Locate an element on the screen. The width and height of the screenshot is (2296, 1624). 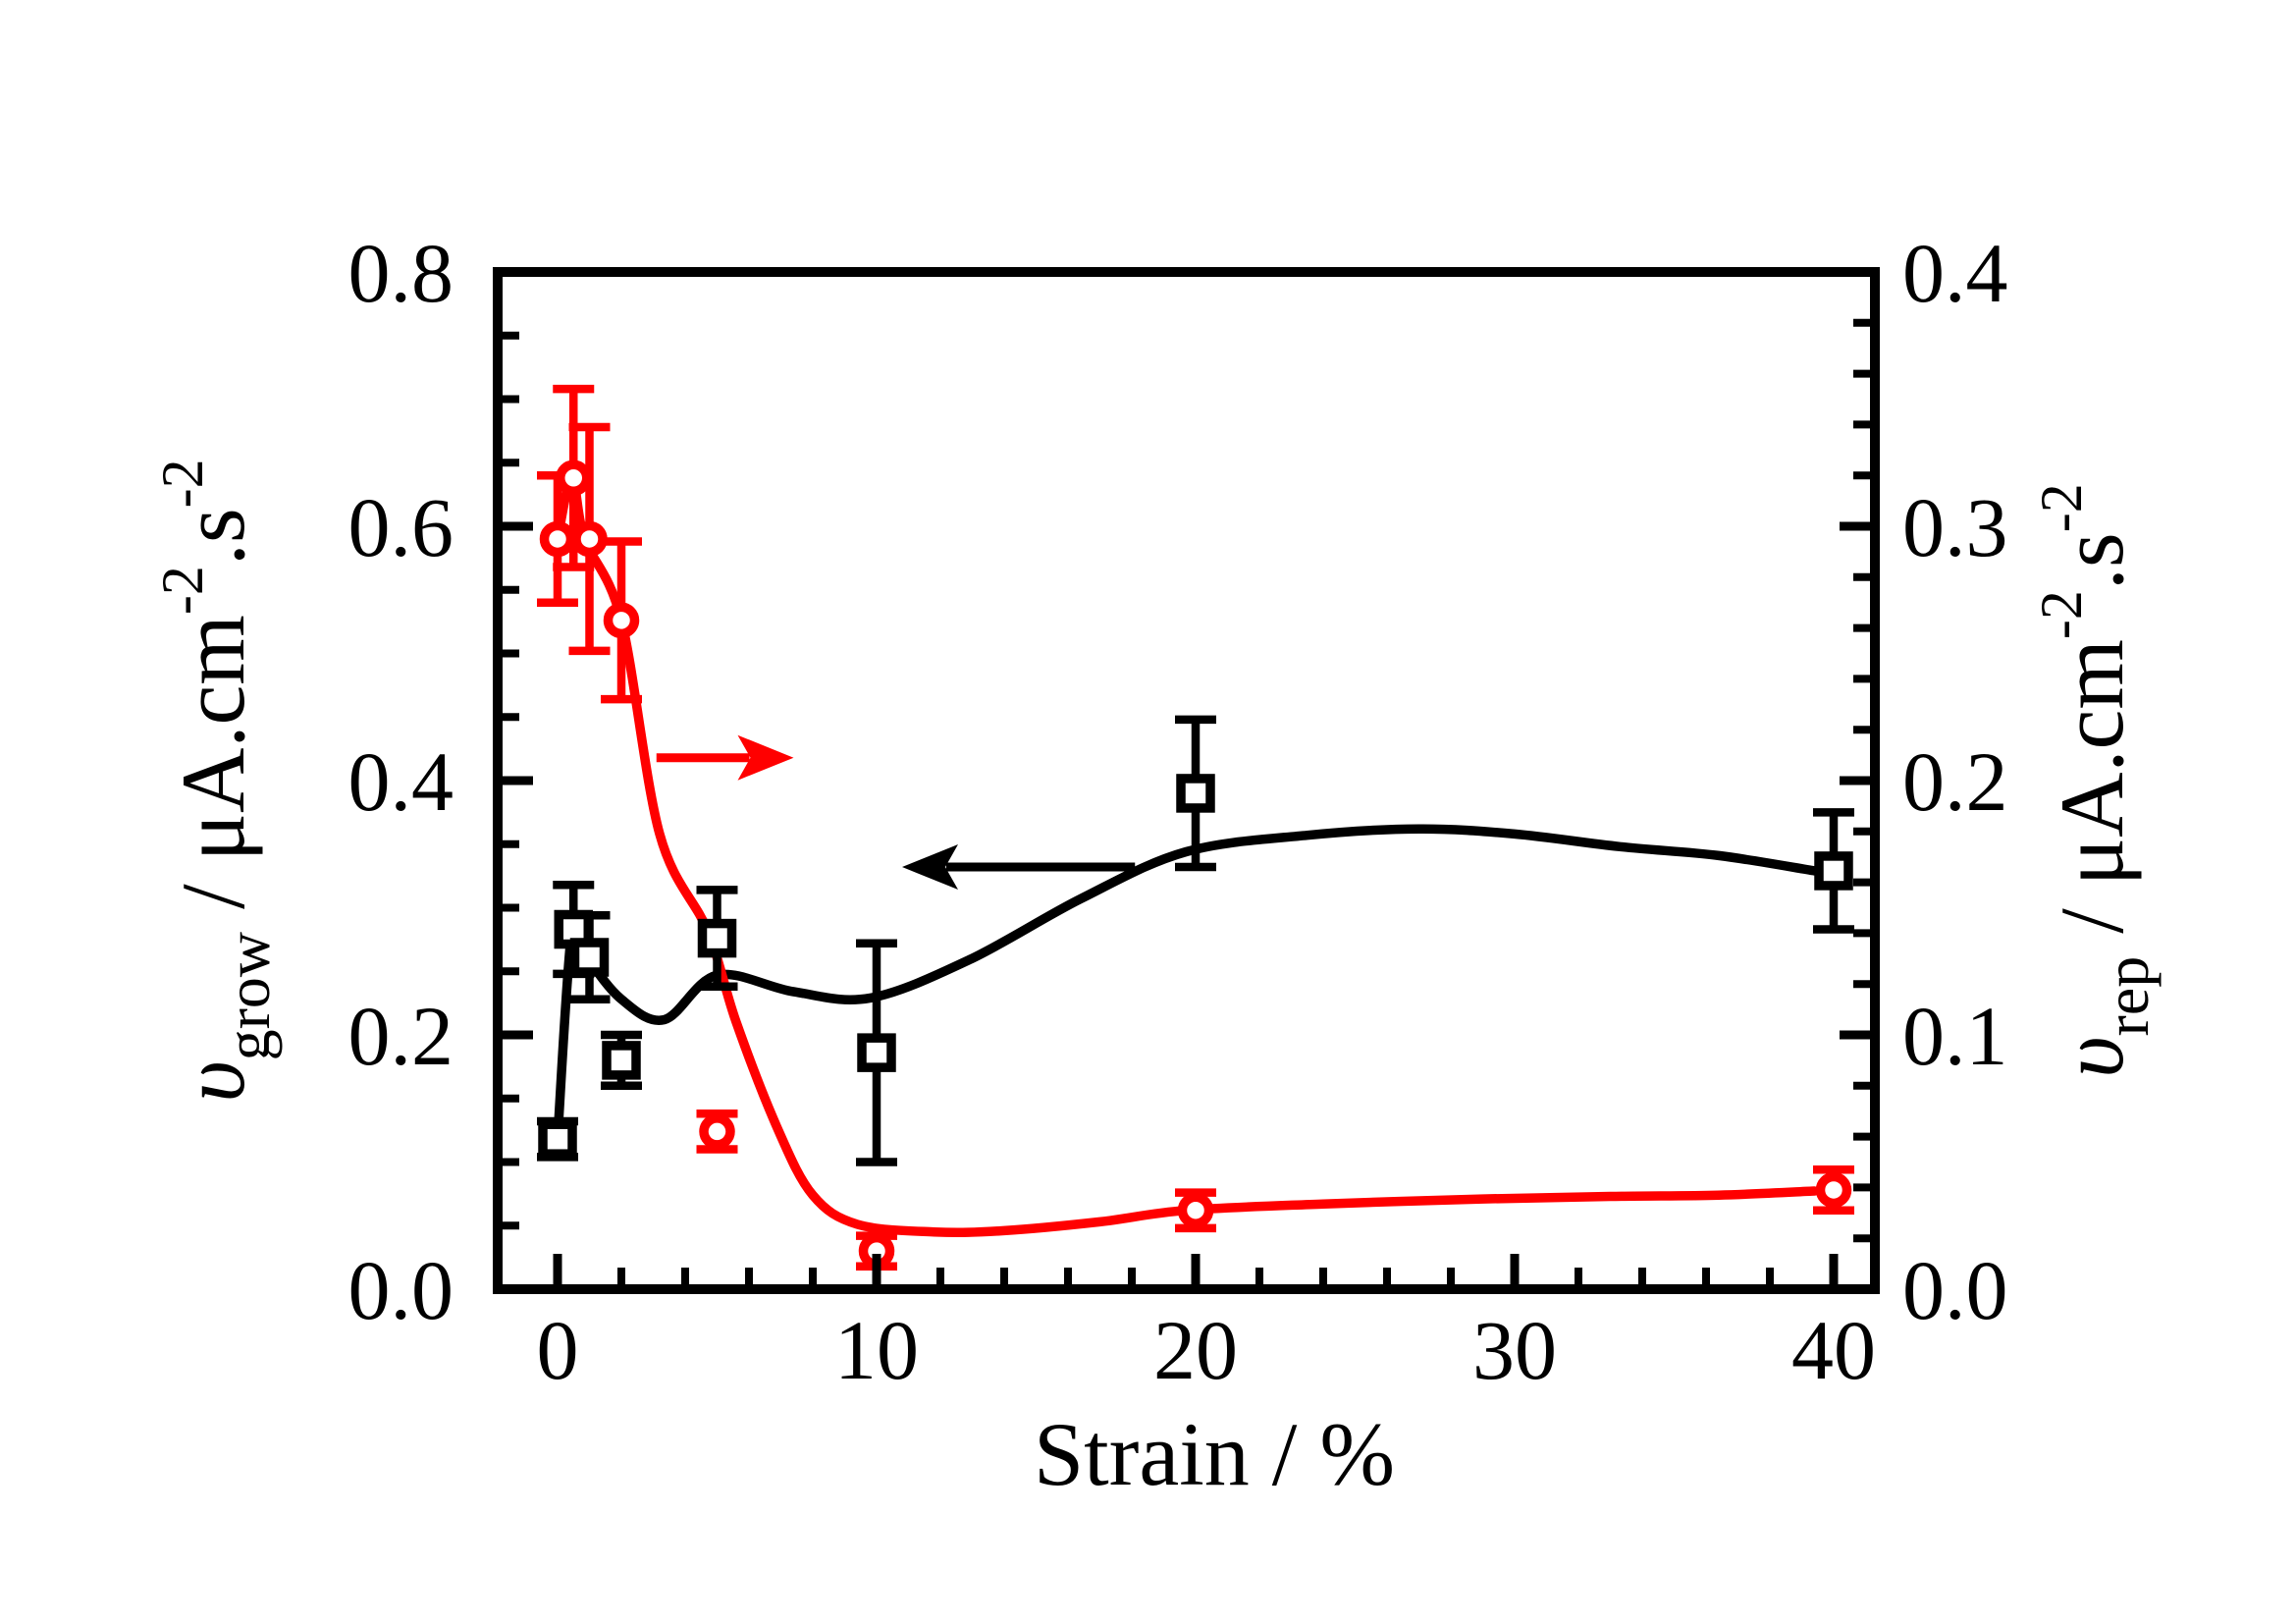
x-axis-title: Strain / % is located at coordinates (1214, 1454).